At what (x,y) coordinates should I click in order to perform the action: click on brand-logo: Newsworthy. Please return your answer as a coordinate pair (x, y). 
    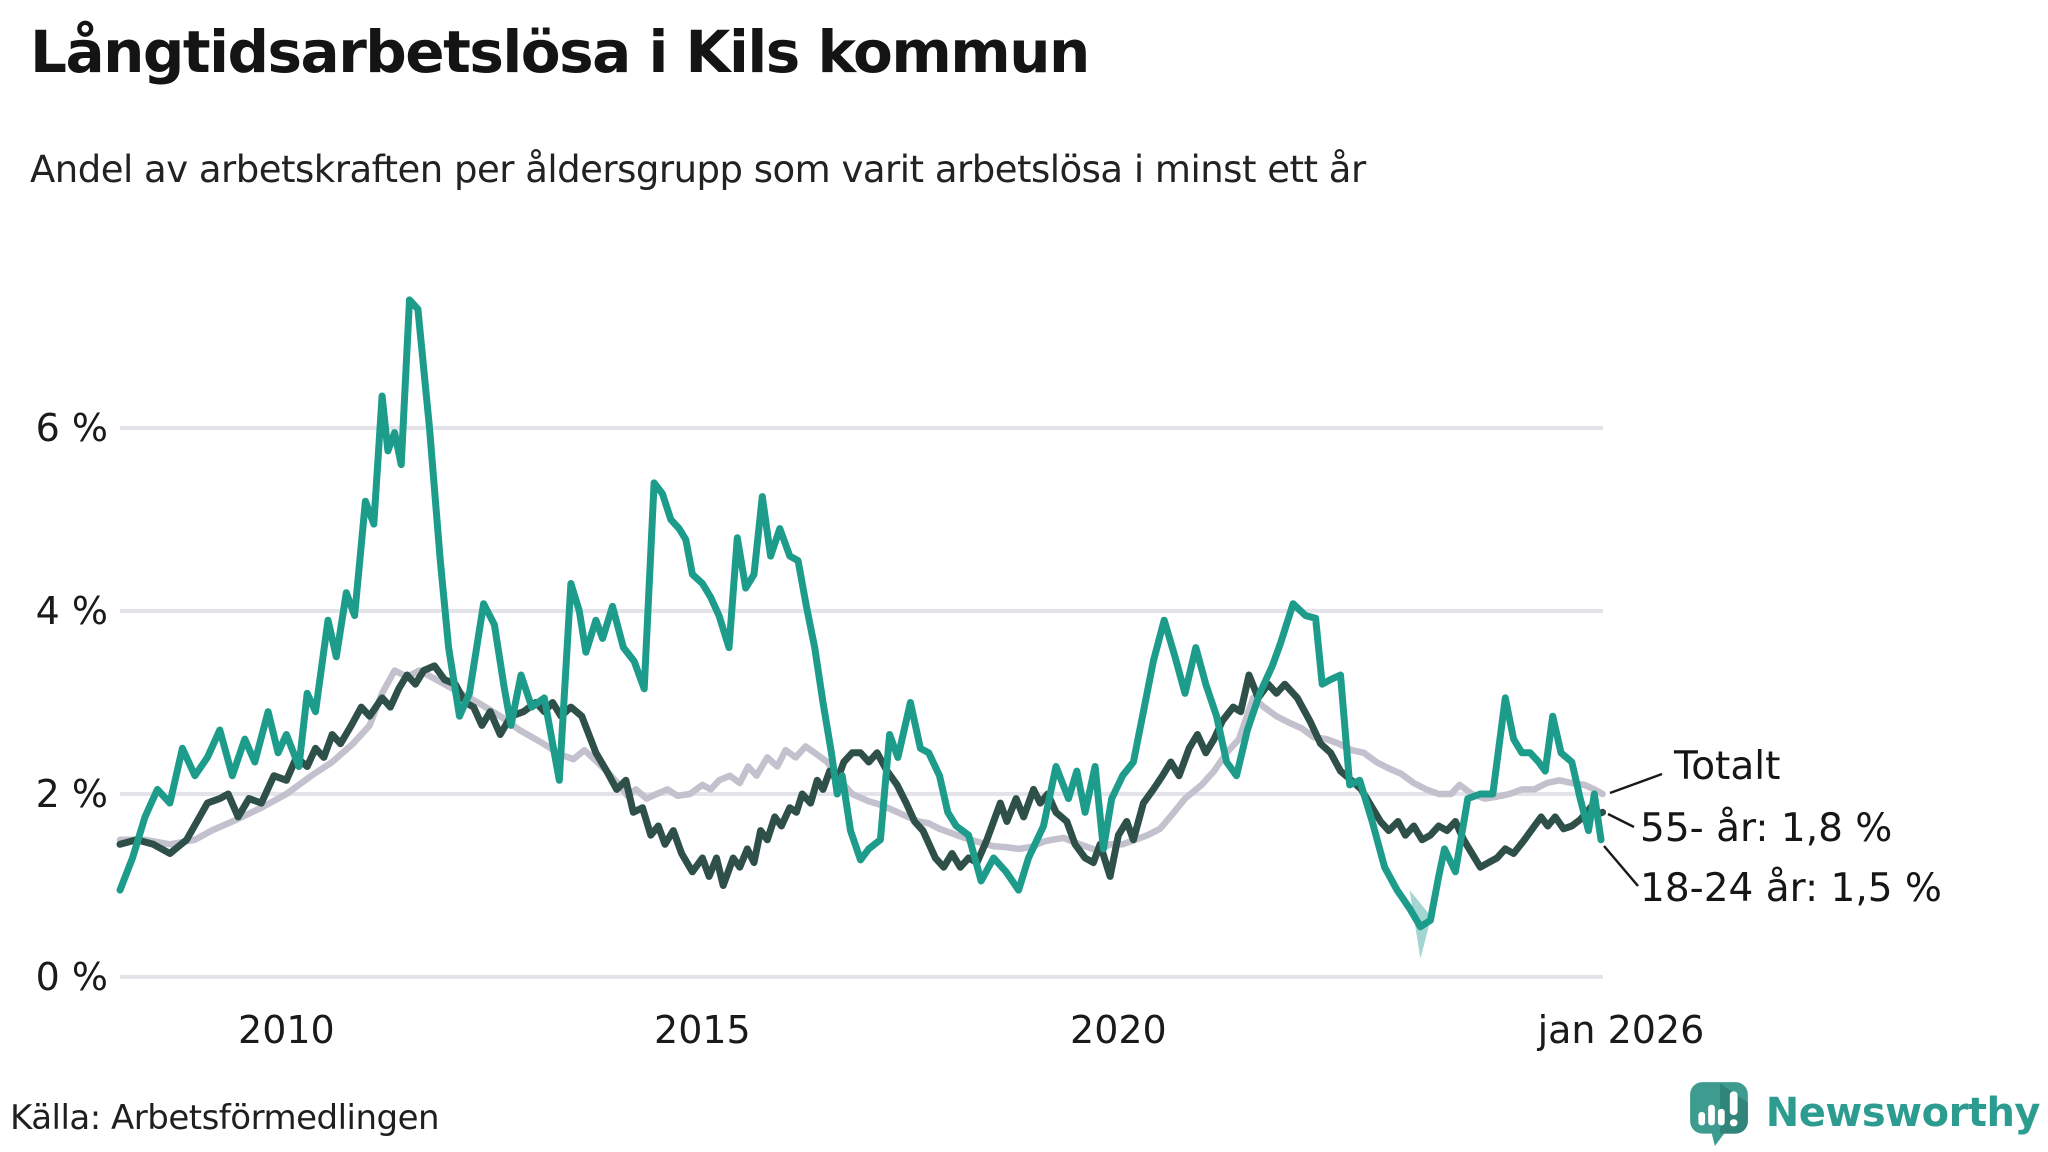
    Looking at the image, I should click on (1863, 1113).